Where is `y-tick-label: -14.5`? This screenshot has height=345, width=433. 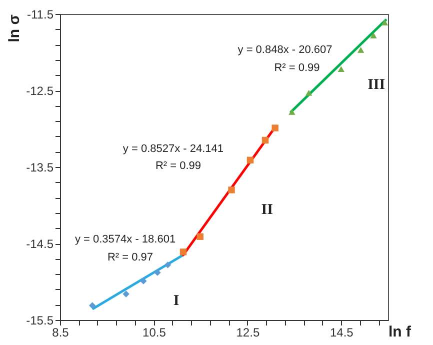 y-tick-label: -14.5 is located at coordinates (40, 244).